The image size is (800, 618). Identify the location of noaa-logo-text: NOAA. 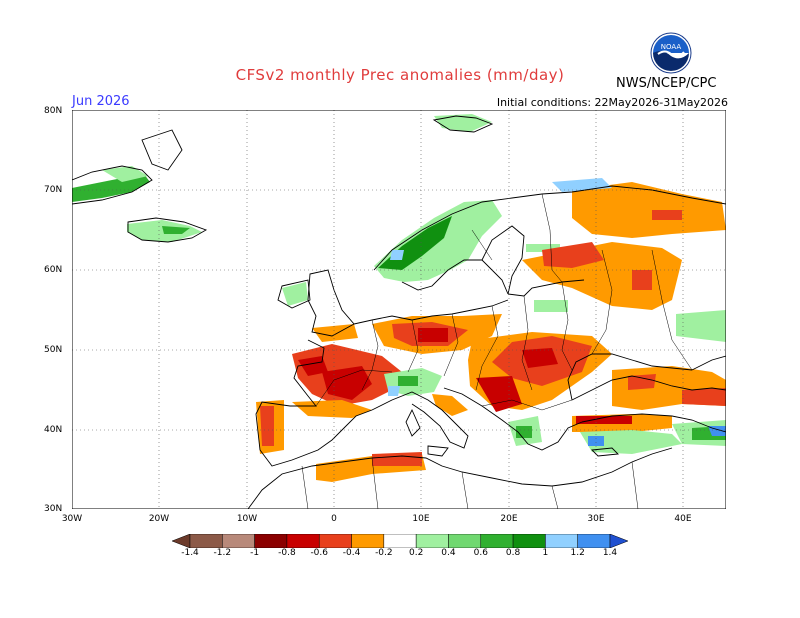
(671, 47).